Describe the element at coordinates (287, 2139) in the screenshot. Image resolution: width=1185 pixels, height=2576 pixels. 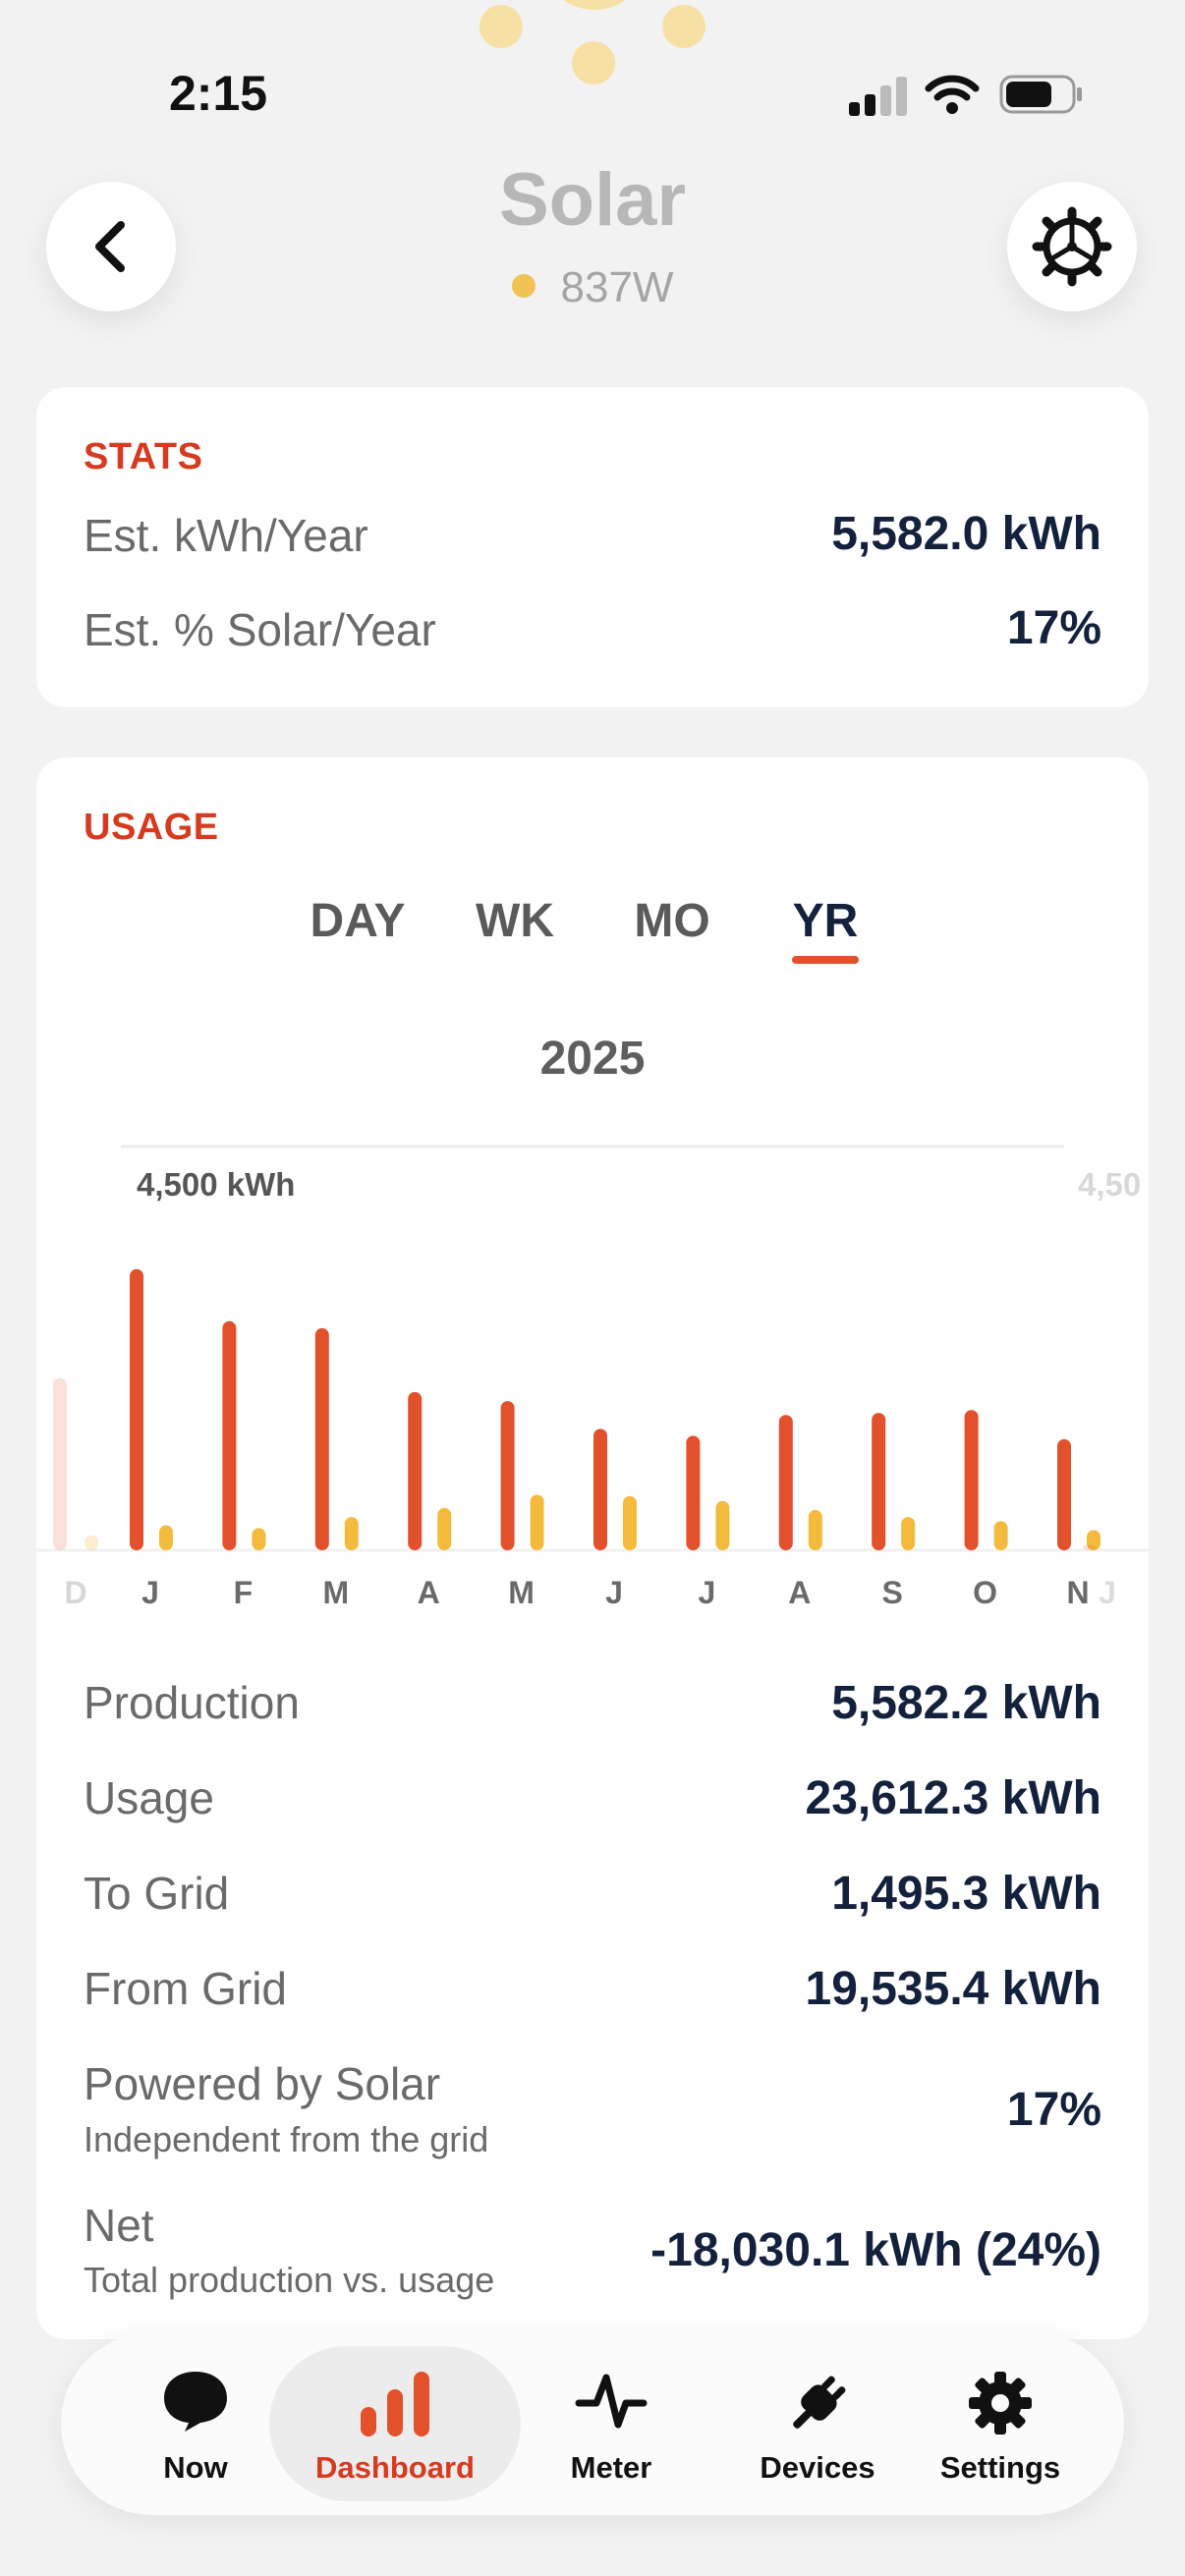
I see `summary-sublabel: Independent from the grid` at that location.